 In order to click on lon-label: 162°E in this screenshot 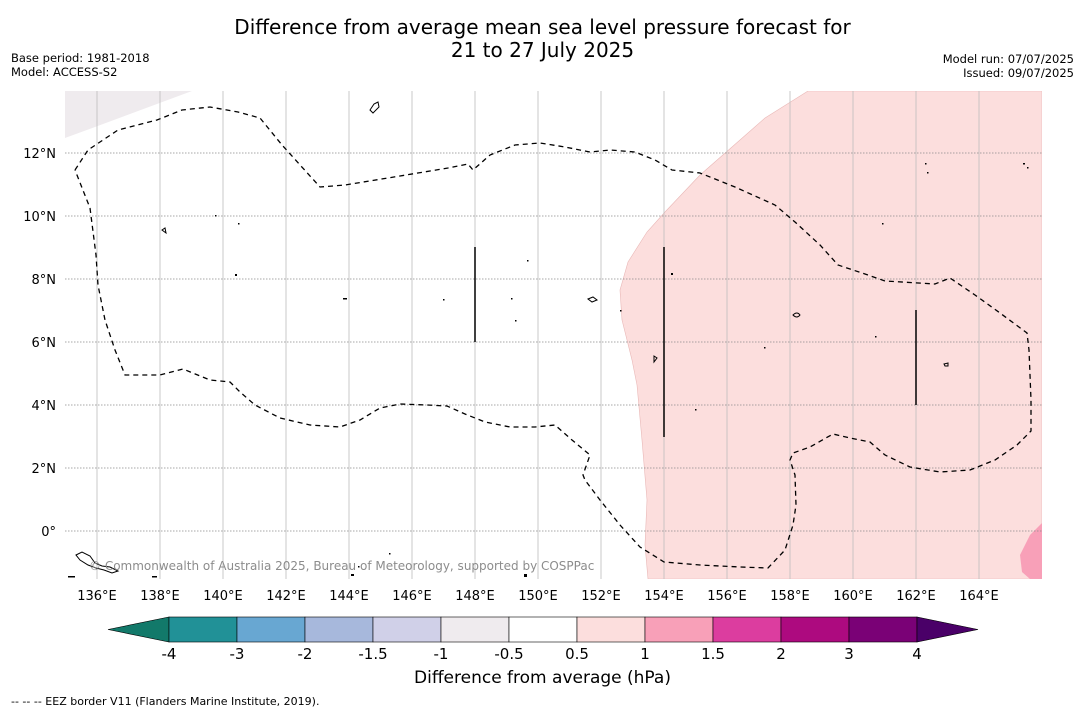, I will do `click(916, 596)`.